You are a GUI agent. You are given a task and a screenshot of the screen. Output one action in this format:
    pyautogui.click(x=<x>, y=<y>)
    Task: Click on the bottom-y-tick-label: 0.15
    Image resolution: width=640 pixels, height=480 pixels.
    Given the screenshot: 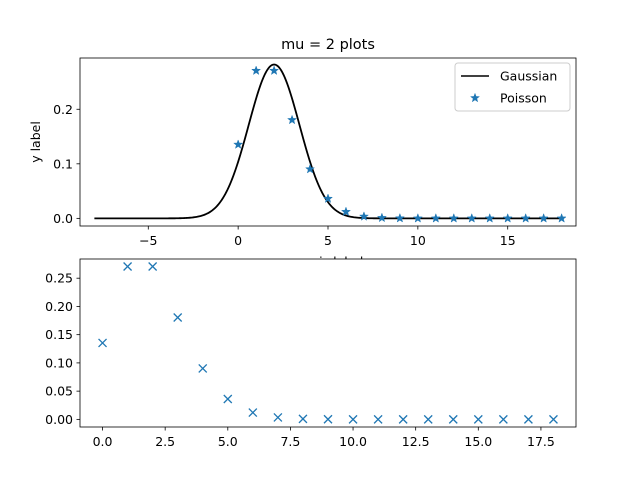 What is the action you would take?
    pyautogui.click(x=59, y=334)
    